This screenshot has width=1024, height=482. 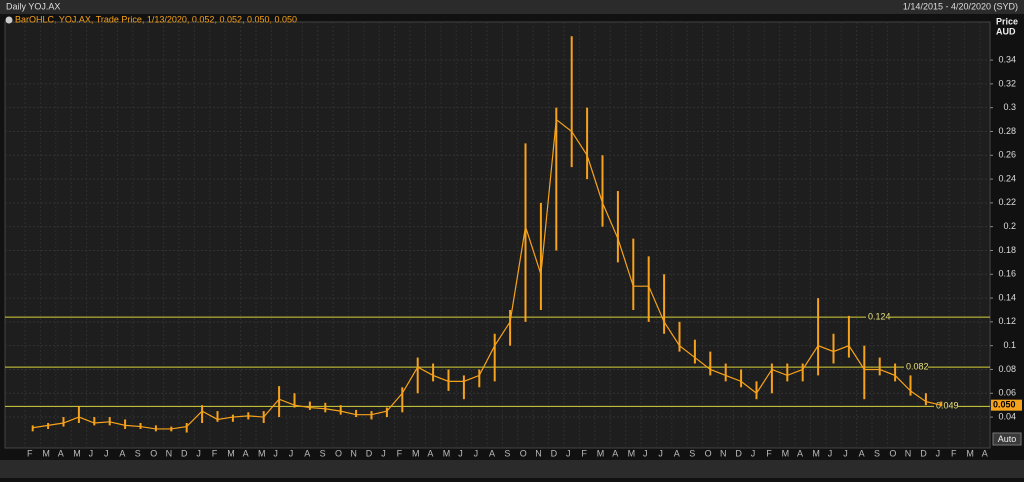 I want to click on y-tick-label: 0.16, so click(x=1007, y=274).